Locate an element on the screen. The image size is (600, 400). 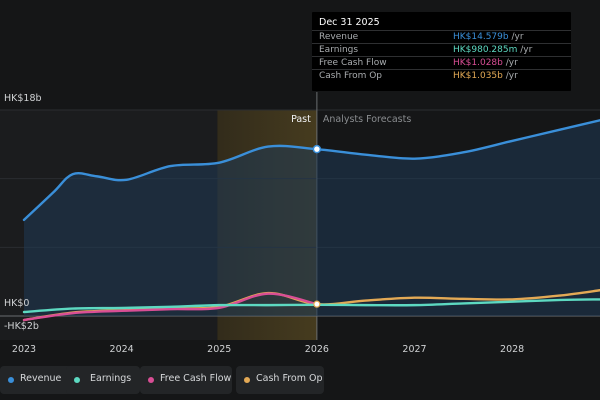
tooltip-label: Revenue is located at coordinates (339, 37).